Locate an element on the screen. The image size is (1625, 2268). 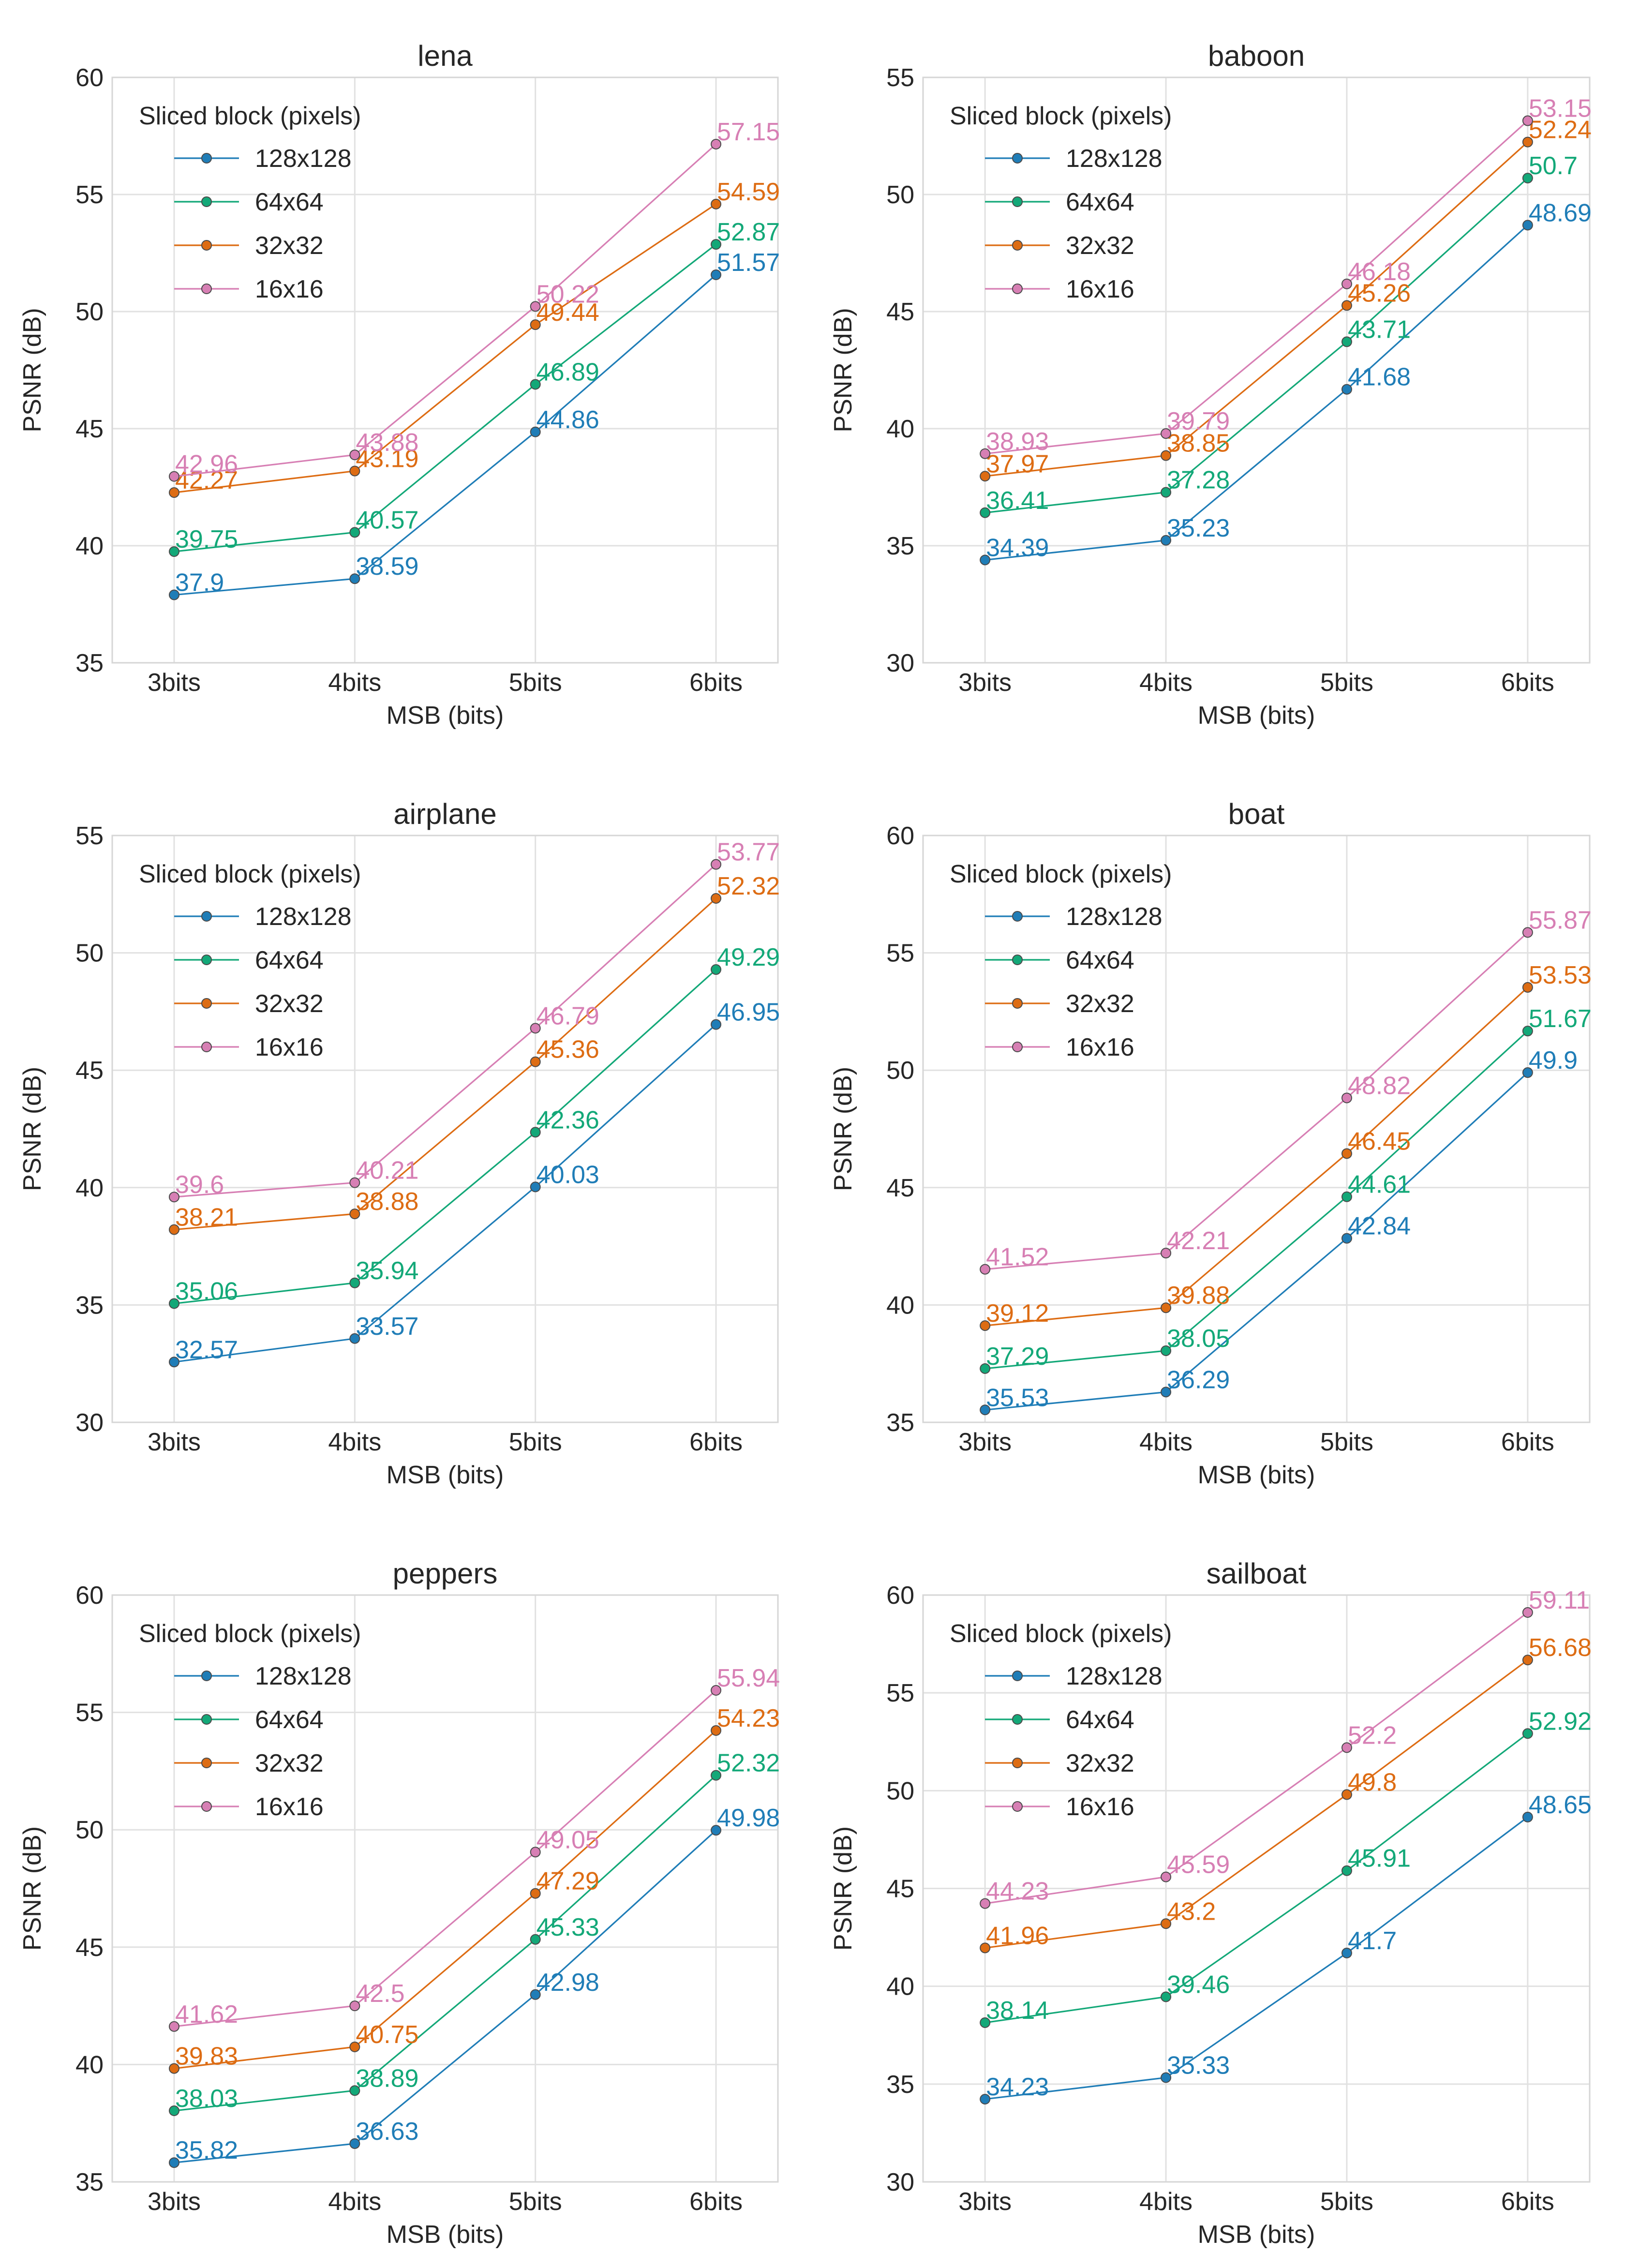
data-label: 43.19 is located at coordinates (387, 459).